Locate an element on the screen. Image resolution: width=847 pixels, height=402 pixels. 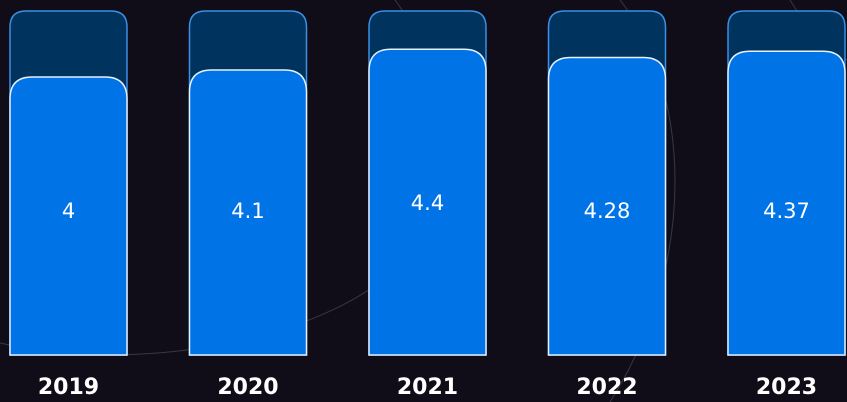
bar-2022 is located at coordinates (607, 206).